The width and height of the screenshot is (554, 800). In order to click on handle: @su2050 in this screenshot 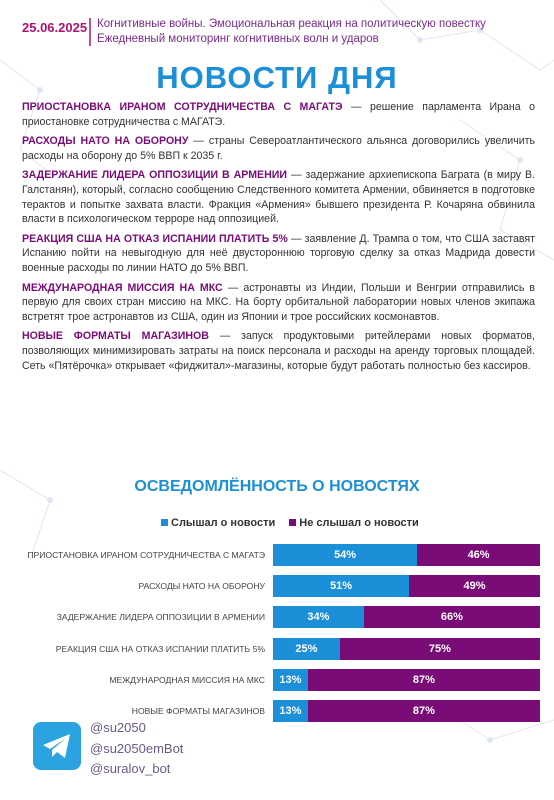, I will do `click(118, 727)`.